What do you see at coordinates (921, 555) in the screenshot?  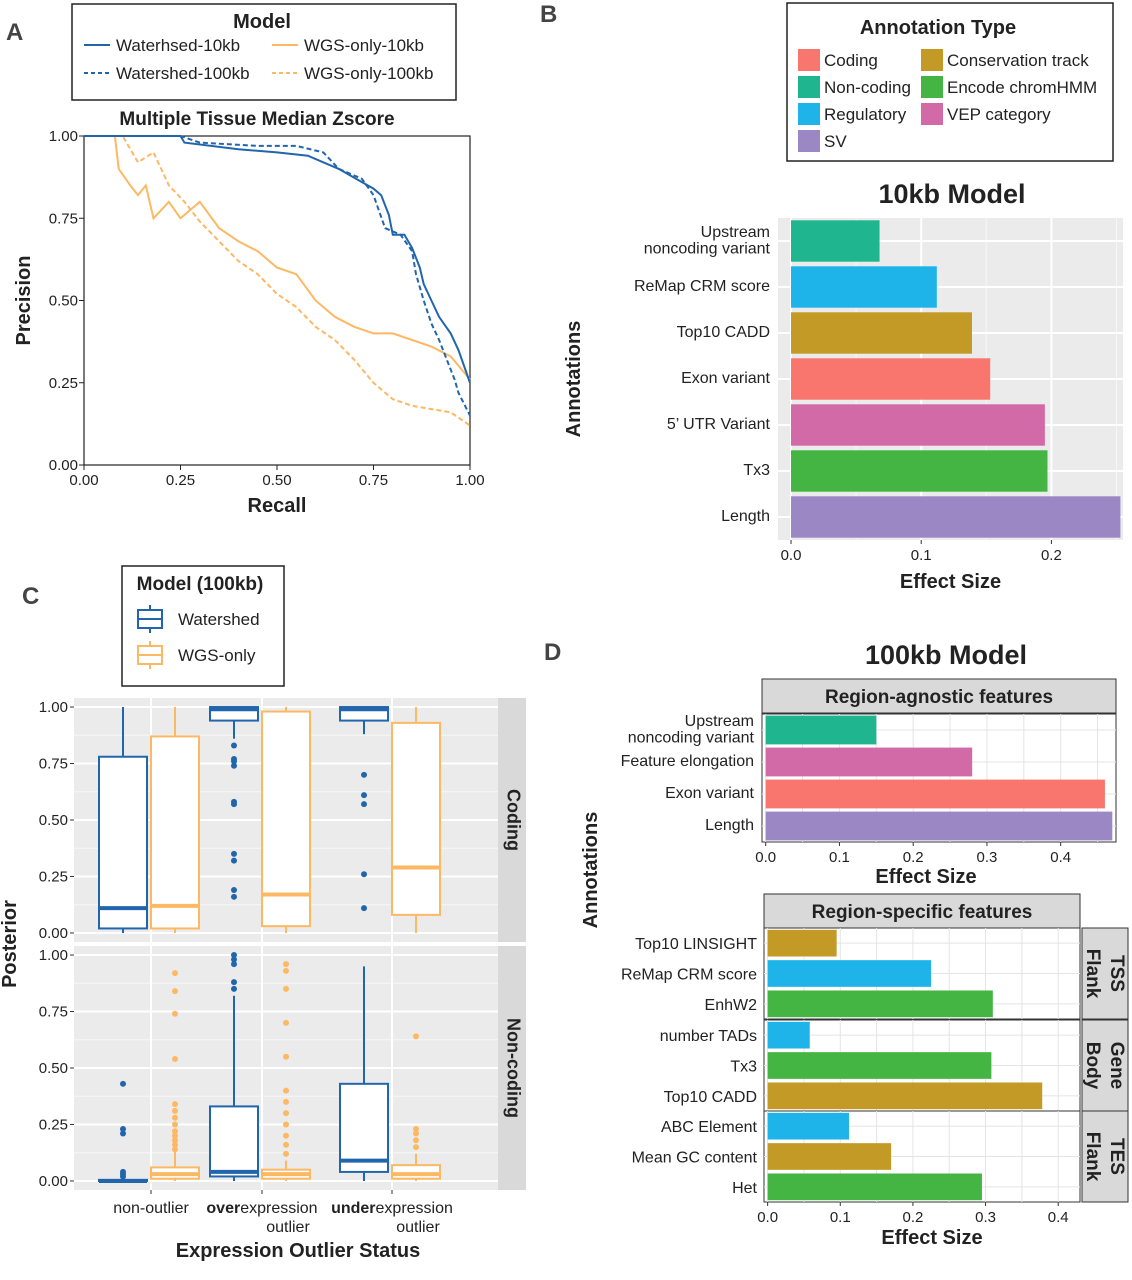 I see `x-tick-label: 0.1` at bounding box center [921, 555].